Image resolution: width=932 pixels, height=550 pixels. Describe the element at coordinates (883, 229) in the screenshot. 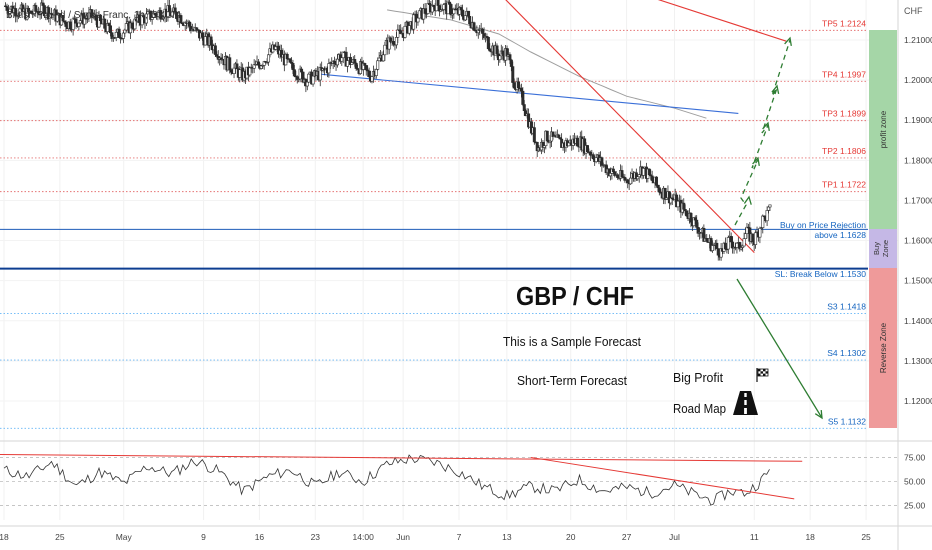

I see `zone-boxes: profit zone Buy Zone Reverse Zone` at that location.